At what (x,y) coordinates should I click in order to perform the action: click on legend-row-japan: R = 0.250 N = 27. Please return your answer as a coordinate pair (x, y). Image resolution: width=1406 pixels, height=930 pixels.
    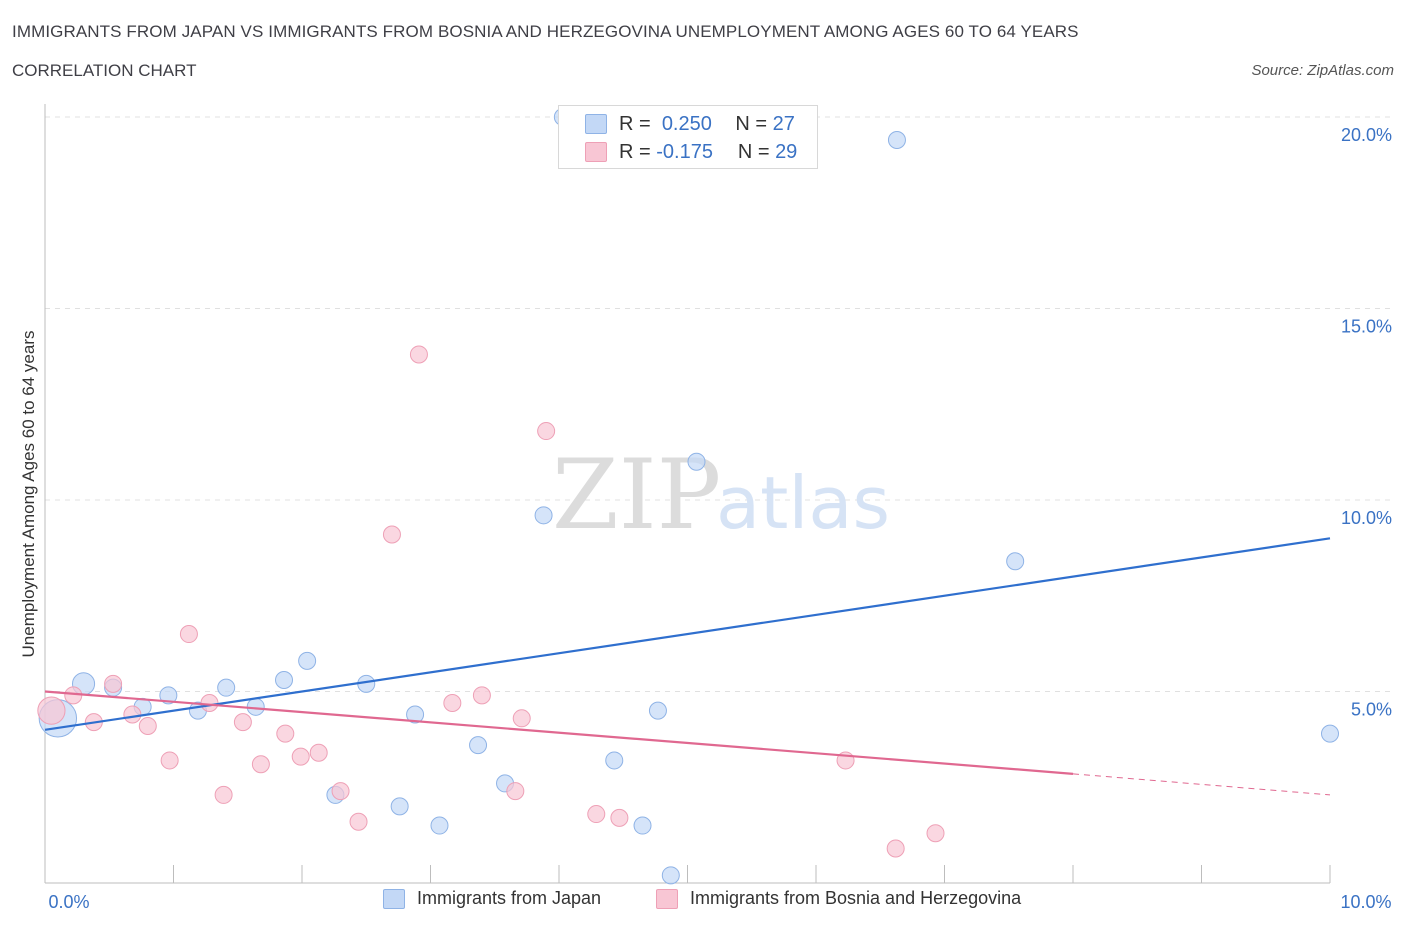
    Looking at the image, I should click on (690, 124).